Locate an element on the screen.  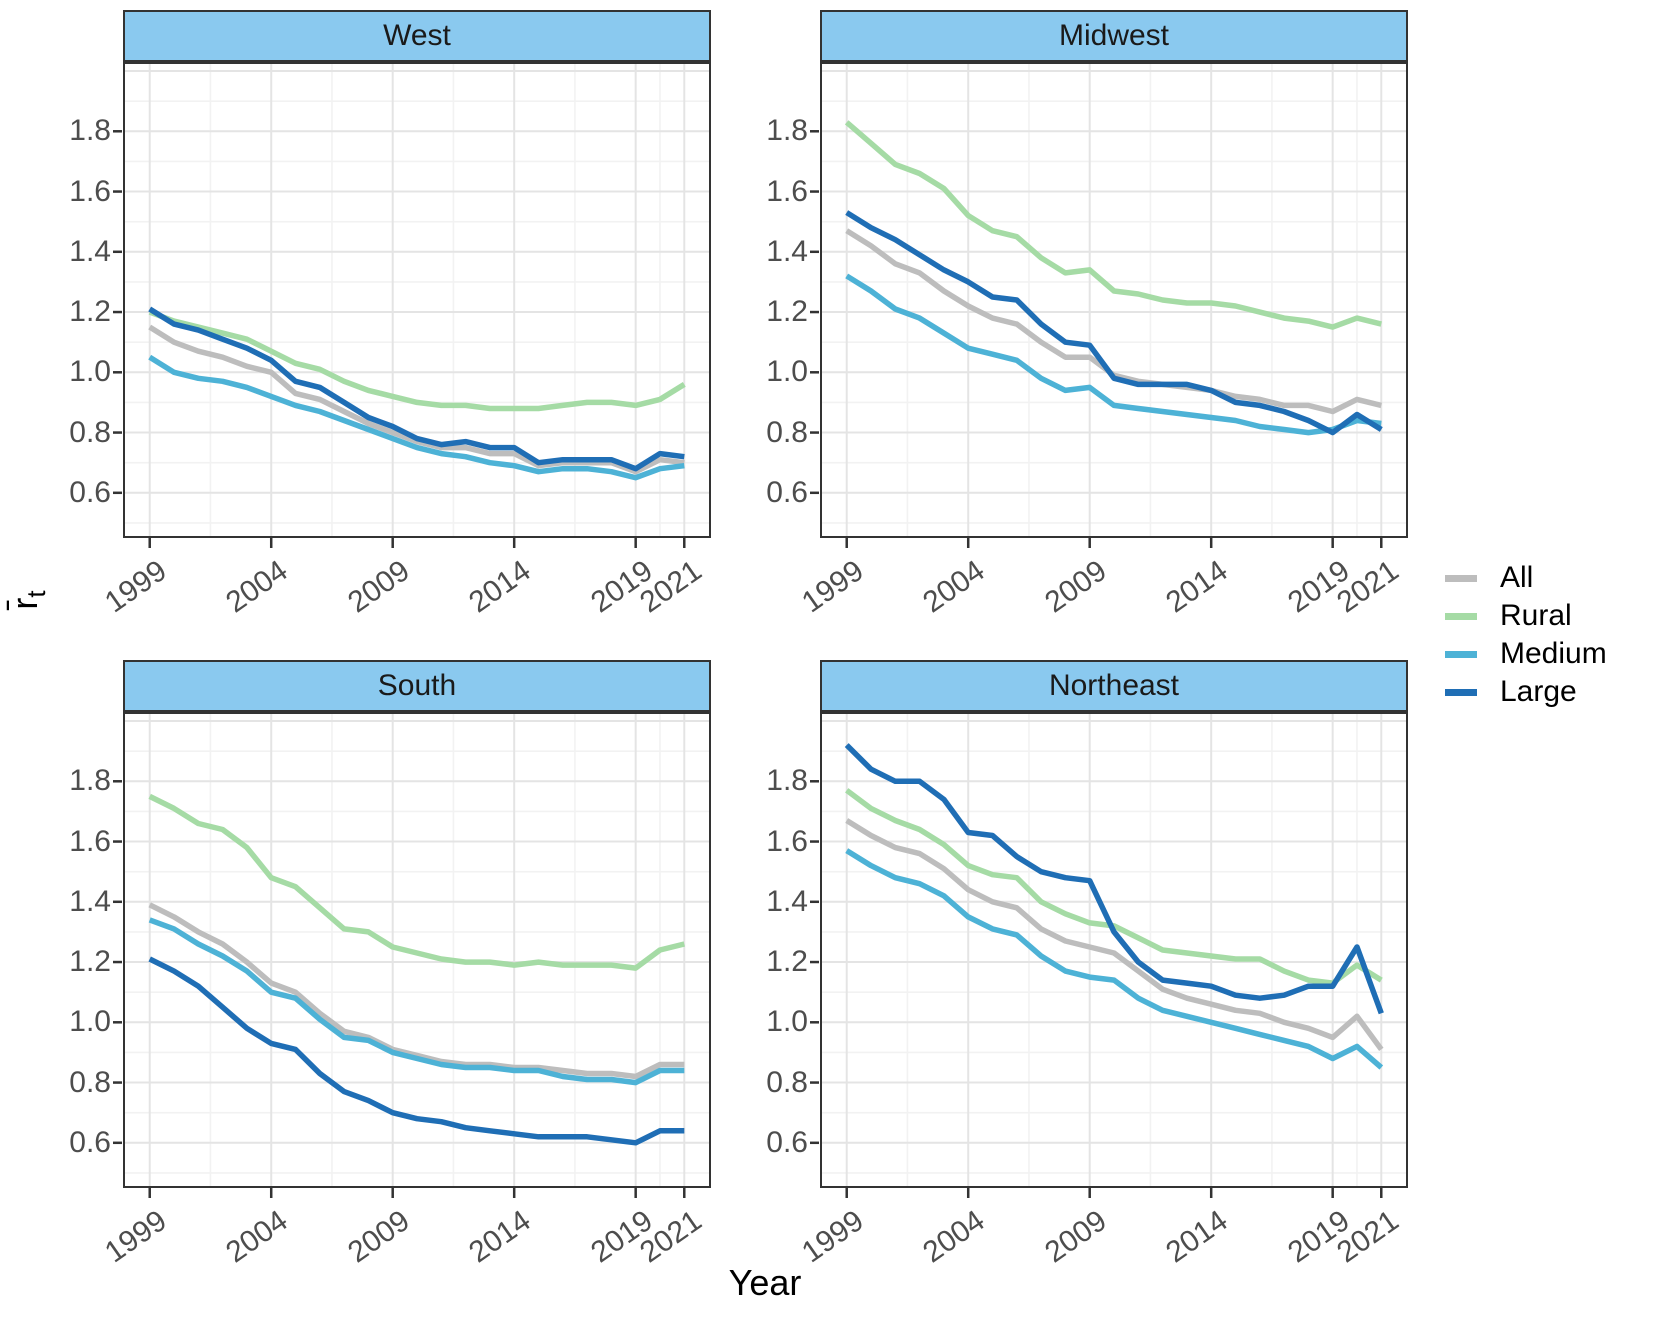
facet-title: West is located at coordinates (417, 35).